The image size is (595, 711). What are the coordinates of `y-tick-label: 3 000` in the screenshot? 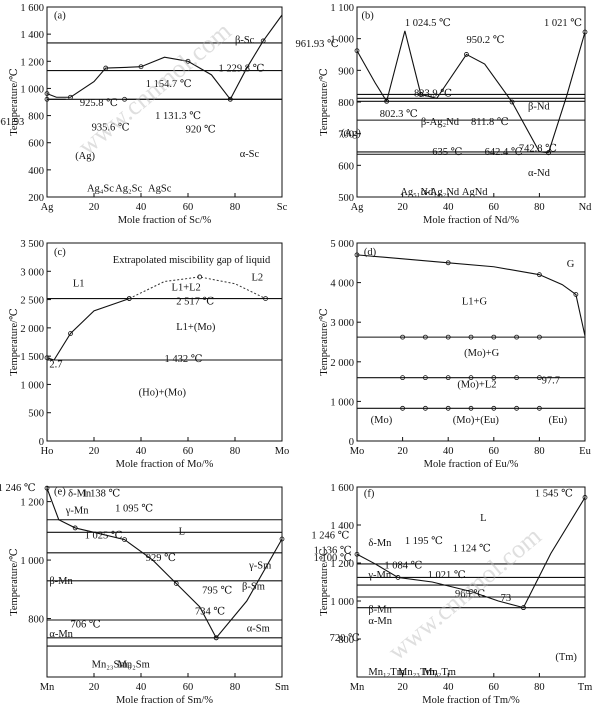 It's located at (32, 272).